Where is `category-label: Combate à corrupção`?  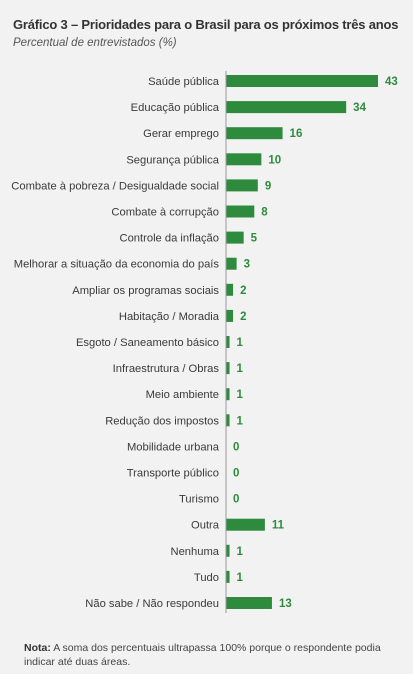 category-label: Combate à corrupção is located at coordinates (165, 213).